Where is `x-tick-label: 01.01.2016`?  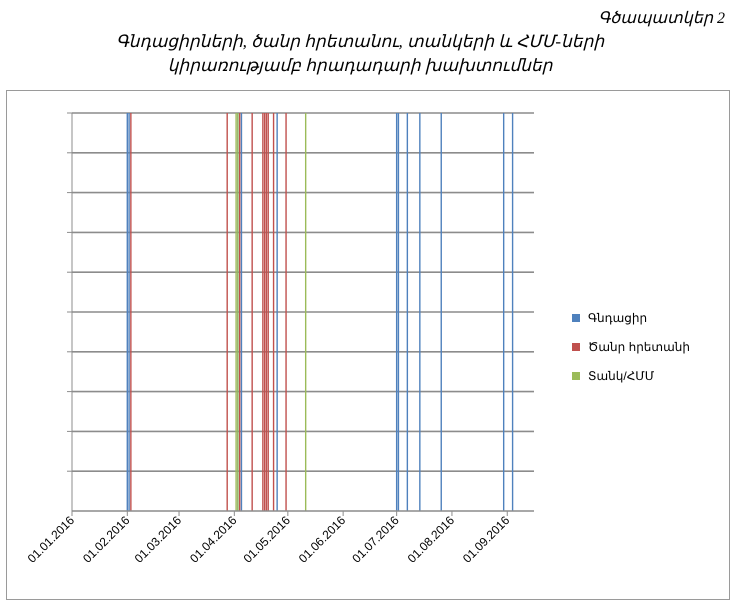
x-tick-label: 01.01.2016 is located at coordinates (51, 539).